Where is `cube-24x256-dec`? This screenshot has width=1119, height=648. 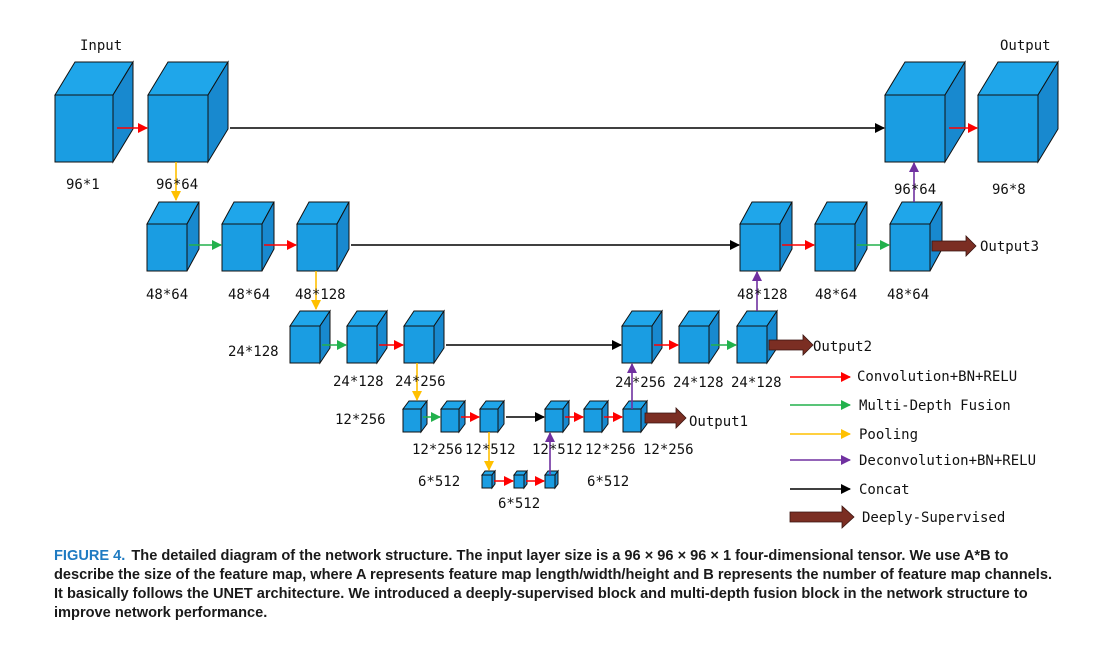
cube-24x256-dec is located at coordinates (642, 337).